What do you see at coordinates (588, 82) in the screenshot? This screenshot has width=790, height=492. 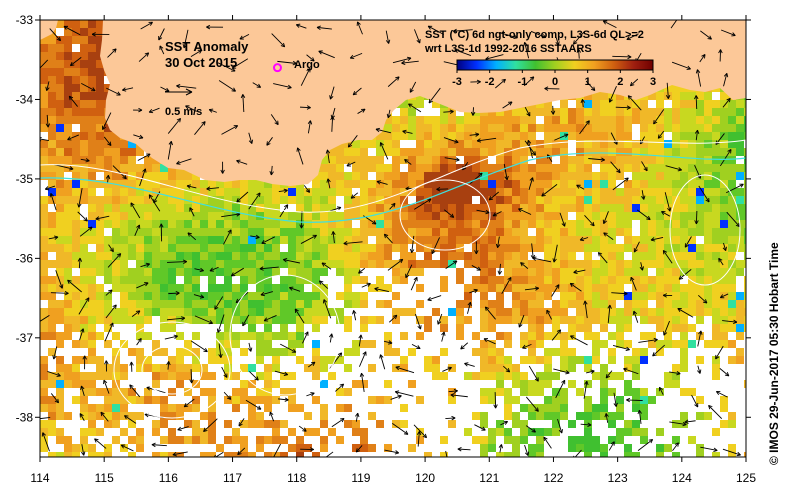 I see `colorbar-tick-label: 1` at bounding box center [588, 82].